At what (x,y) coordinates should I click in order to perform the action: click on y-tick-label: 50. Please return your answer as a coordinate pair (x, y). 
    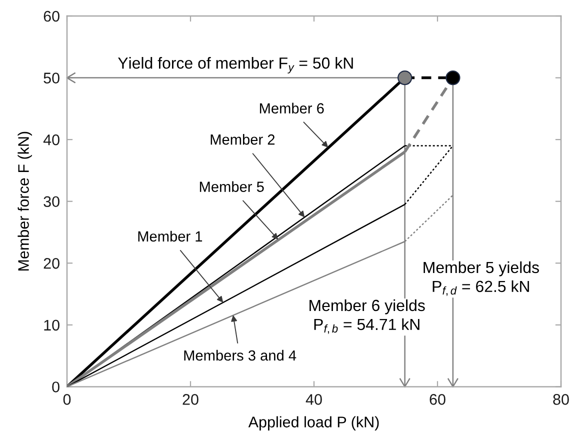
    Looking at the image, I should click on (52, 78).